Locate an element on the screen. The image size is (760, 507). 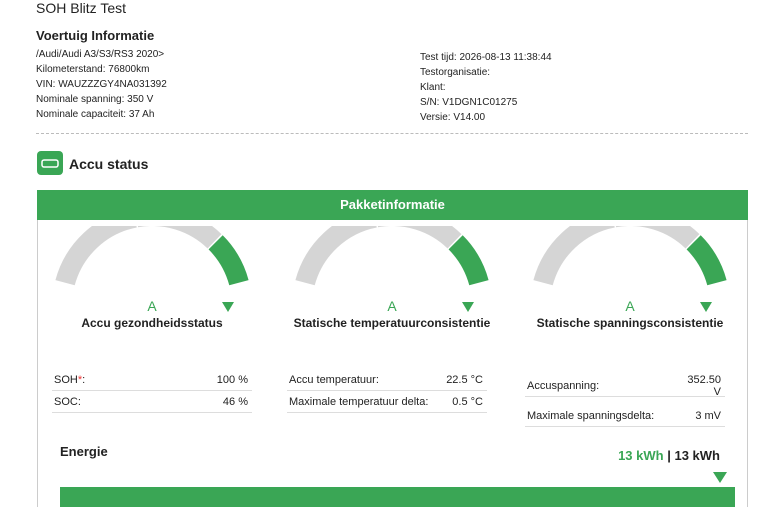
title: SOH Blitz Test is located at coordinates (81, 8).